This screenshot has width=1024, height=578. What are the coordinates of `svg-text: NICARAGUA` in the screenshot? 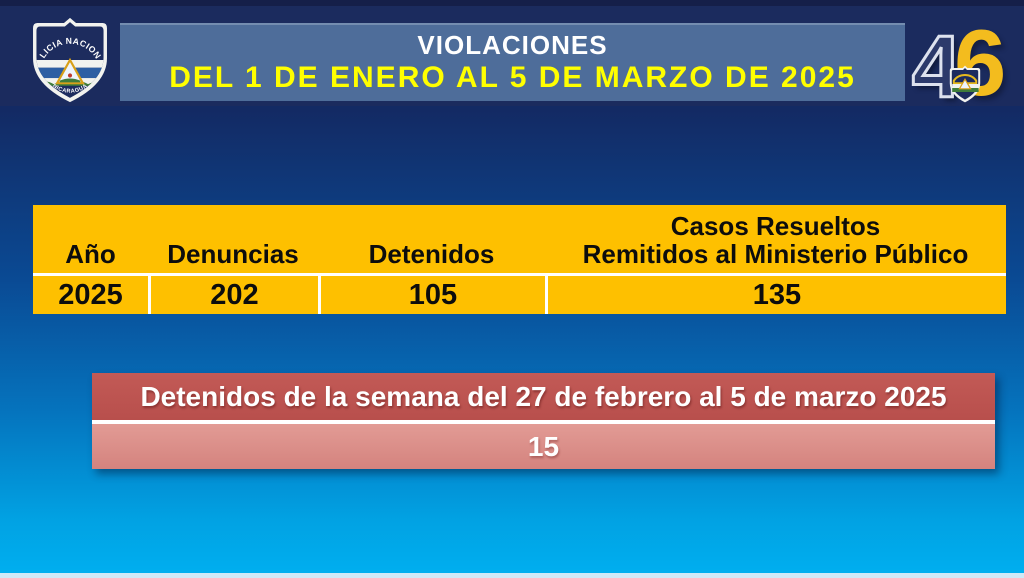 It's located at (70, 89).